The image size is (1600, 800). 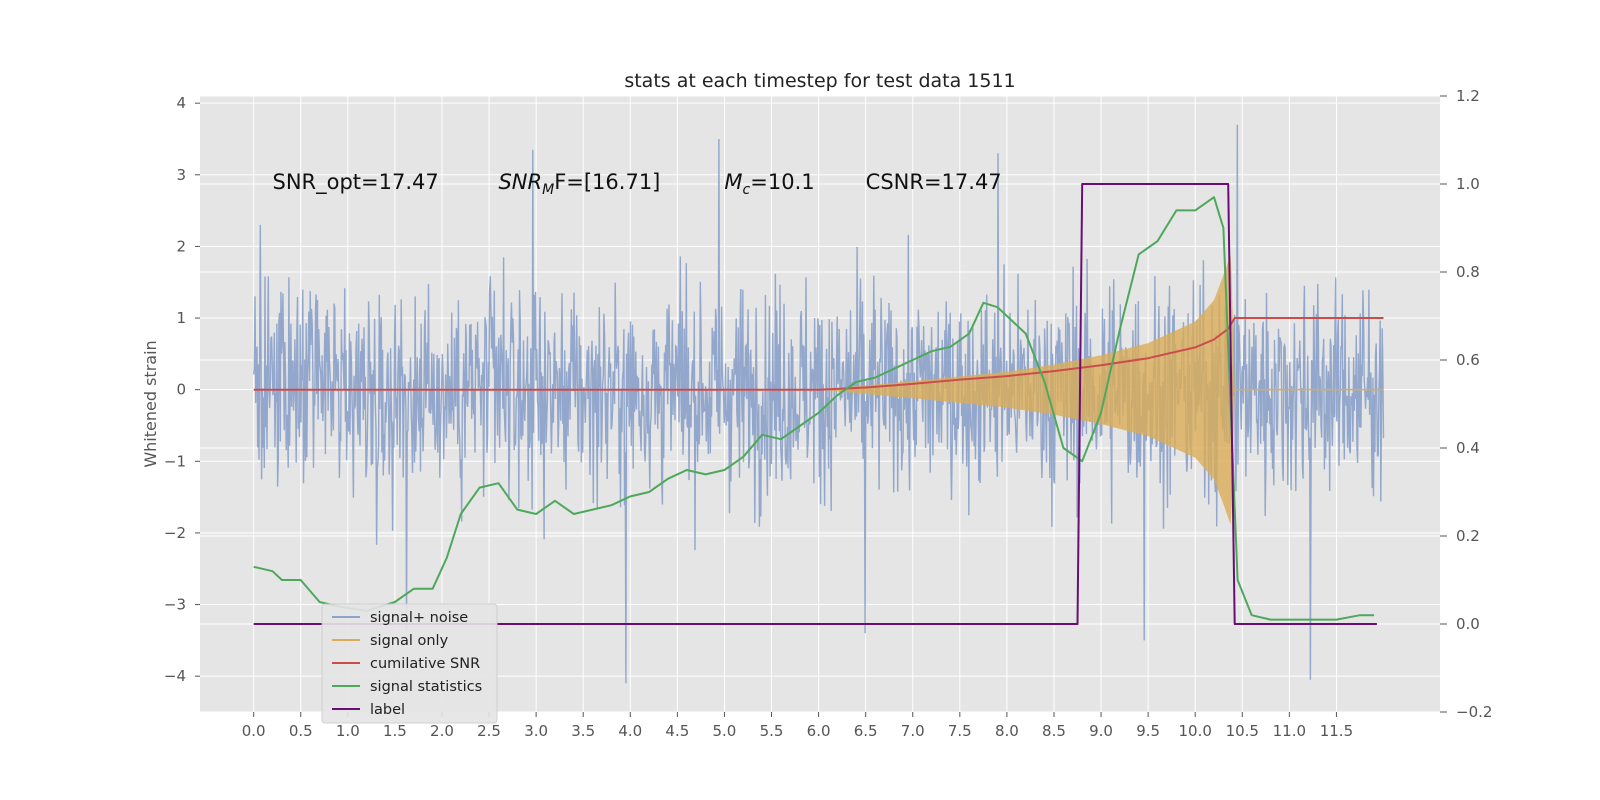 I want to click on y-tick-label: 4, so click(x=181, y=103).